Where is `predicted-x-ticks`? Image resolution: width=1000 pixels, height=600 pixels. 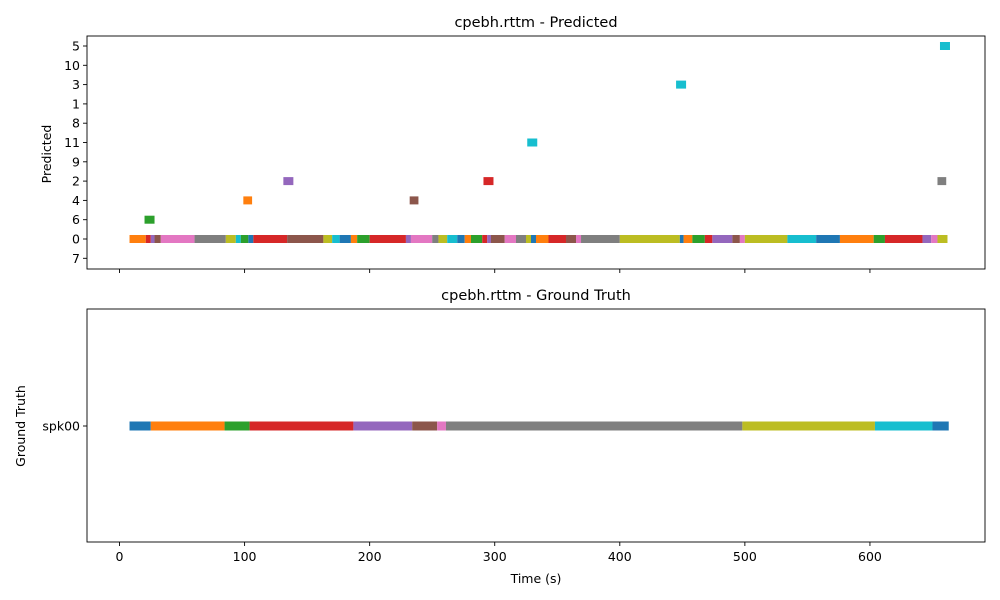
predicted-x-ticks is located at coordinates (495, 271).